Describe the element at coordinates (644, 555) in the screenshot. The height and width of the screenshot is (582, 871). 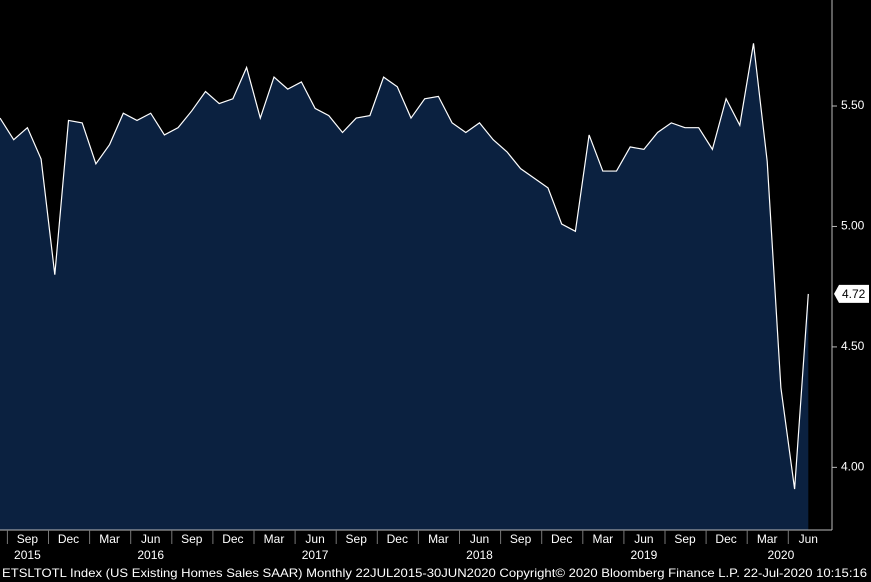
I see `x-year-label: 2019` at that location.